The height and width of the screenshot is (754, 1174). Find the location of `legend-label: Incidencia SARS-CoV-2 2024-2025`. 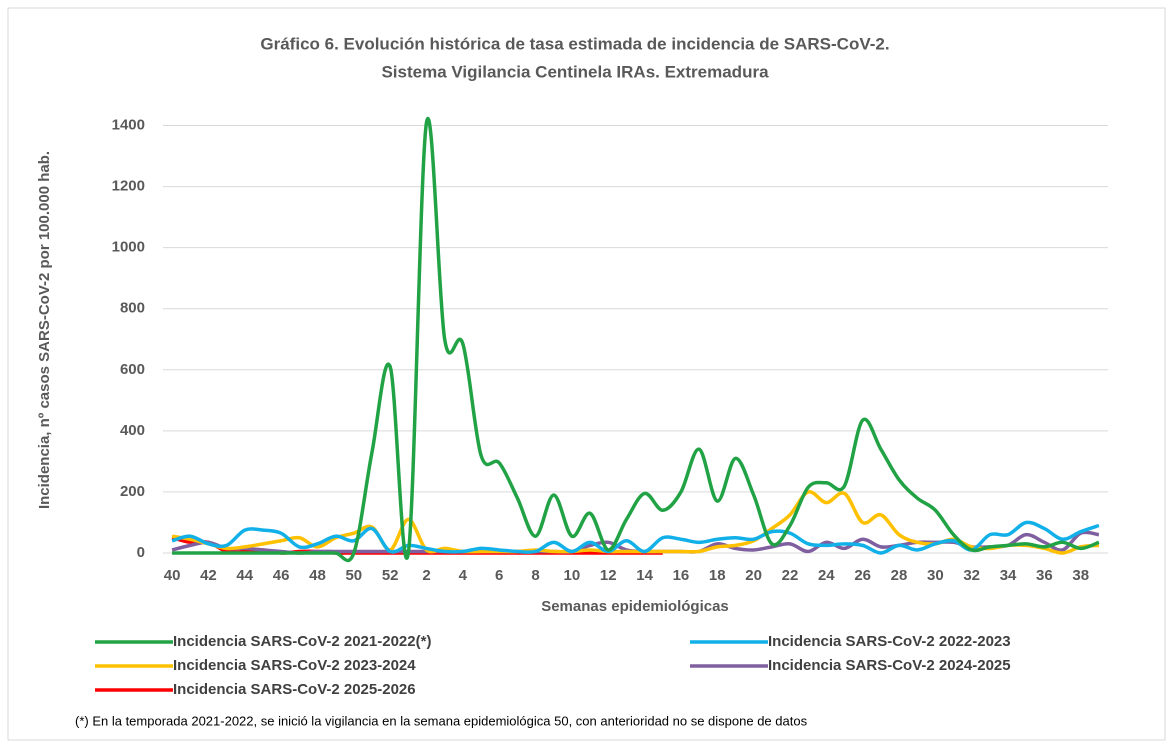

legend-label: Incidencia SARS-CoV-2 2024-2025 is located at coordinates (889, 665).